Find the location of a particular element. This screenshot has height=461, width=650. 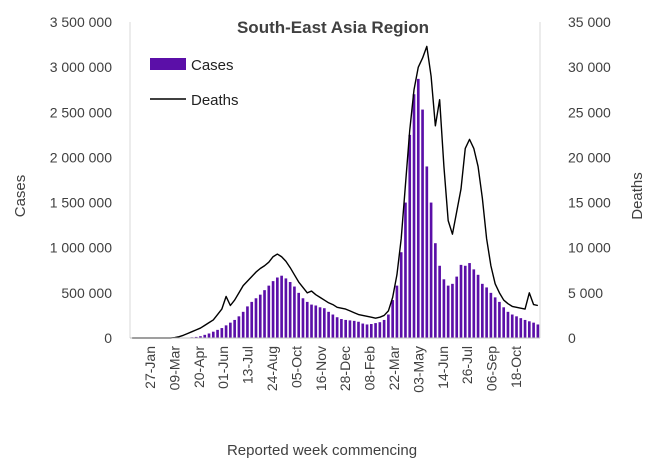

legend: Cases Deaths is located at coordinates (194, 83).